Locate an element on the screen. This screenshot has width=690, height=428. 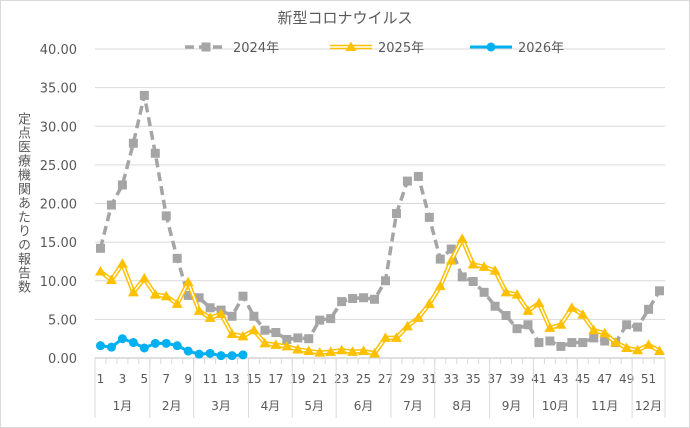
x-tick-label: 29 is located at coordinates (407, 379).